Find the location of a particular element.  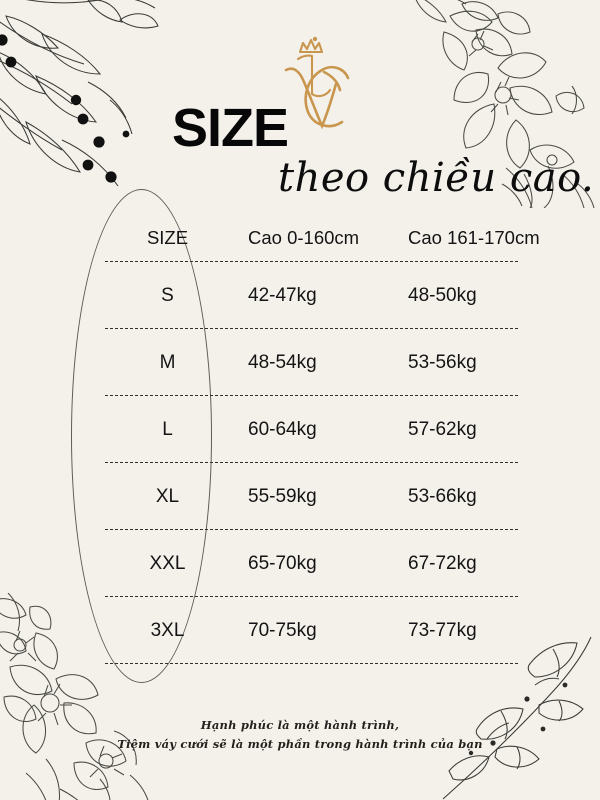

table-row: 3XL 70-75kg 73-77kg is located at coordinates (311, 630).